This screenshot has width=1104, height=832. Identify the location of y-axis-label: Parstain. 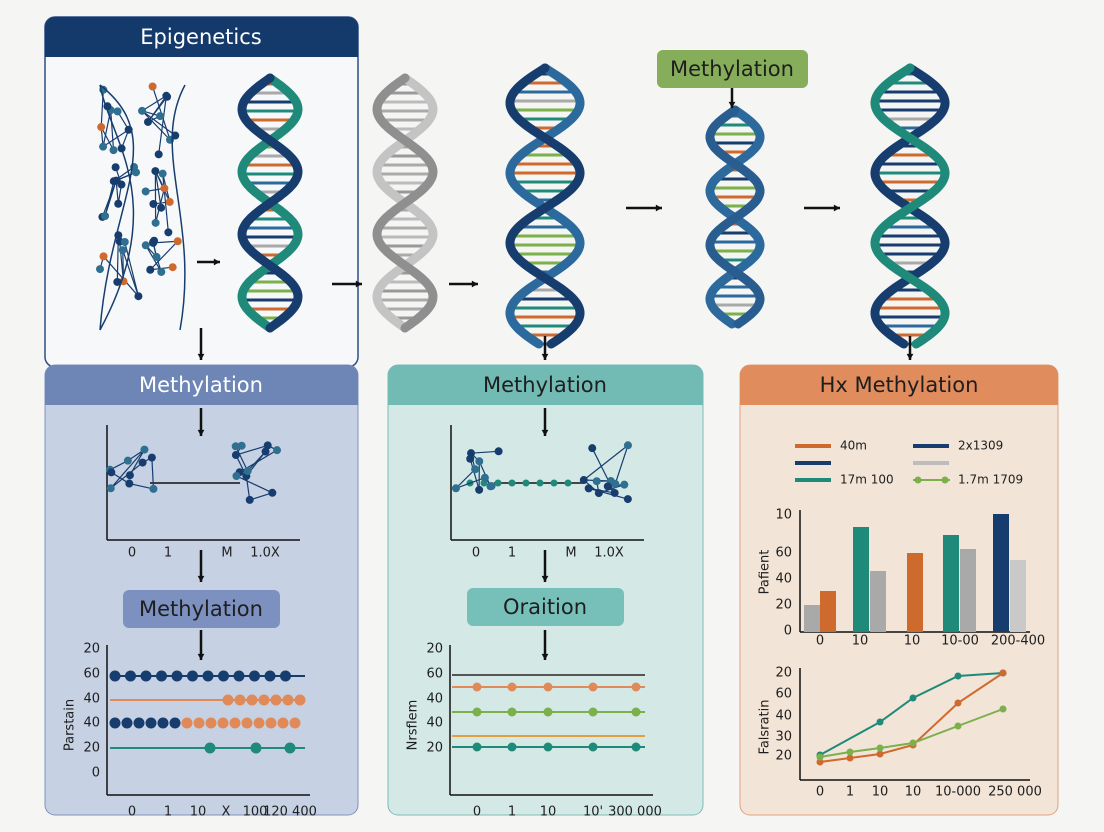
(70, 725).